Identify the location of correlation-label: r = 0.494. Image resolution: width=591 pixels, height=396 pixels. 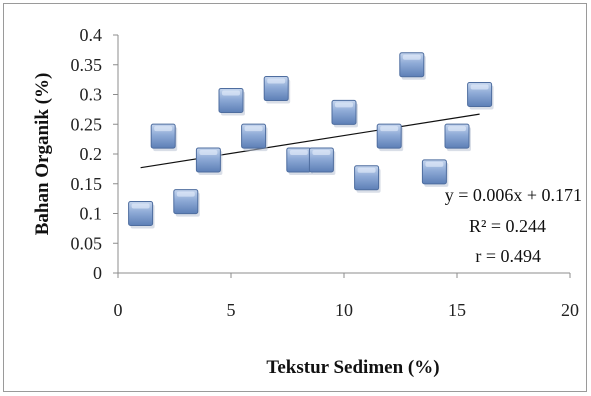
(508, 256).